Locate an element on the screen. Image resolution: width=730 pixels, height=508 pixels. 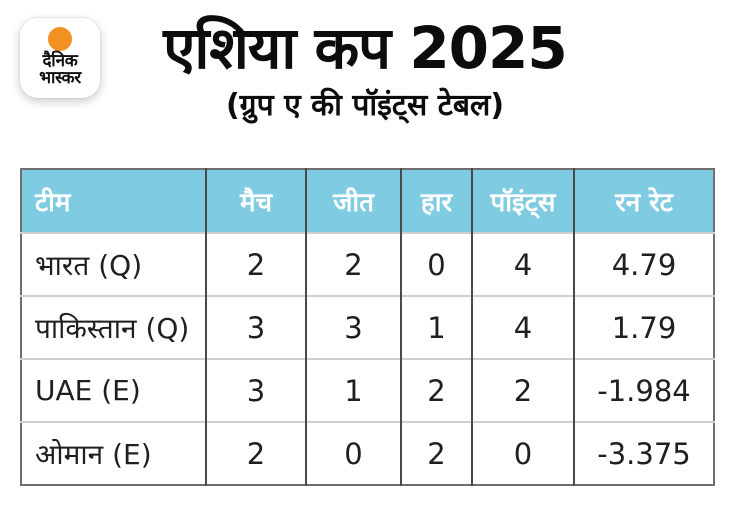
row-pakistan: पाकिस्तान (Q) 3 3 1 4 1.79 is located at coordinates (367, 327).